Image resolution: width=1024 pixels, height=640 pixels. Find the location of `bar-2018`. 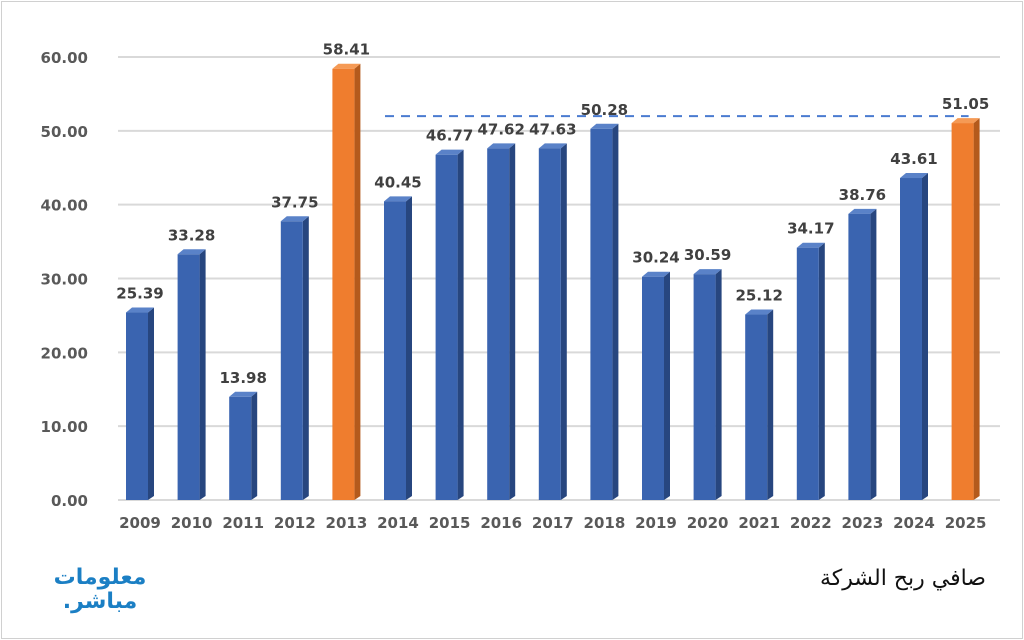

bar-2018 is located at coordinates (601, 314).